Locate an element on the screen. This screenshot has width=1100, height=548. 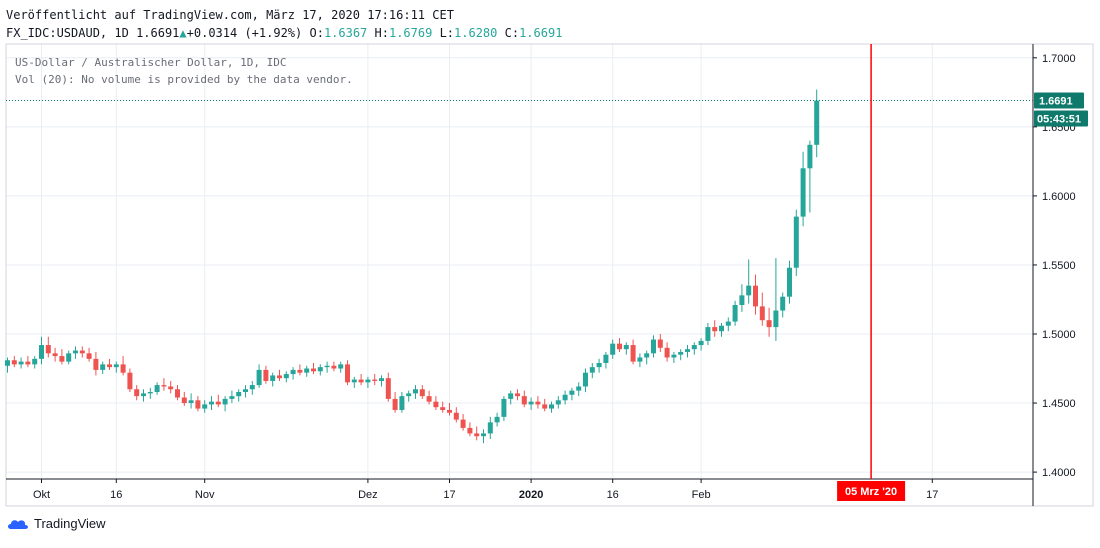
low-label: L: is located at coordinates (447, 33).